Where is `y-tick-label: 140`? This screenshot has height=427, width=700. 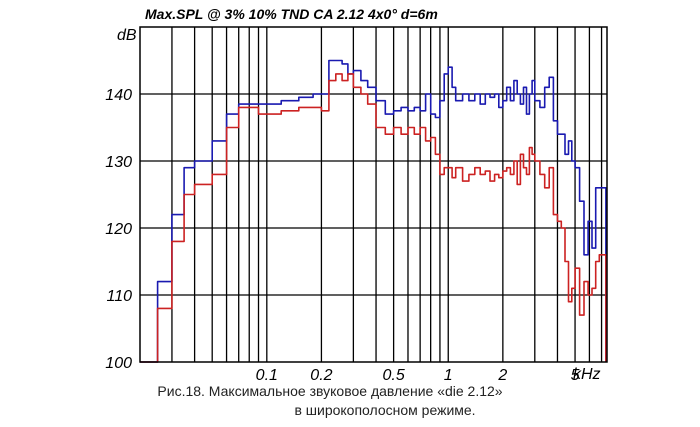 y-tick-label: 140 is located at coordinates (118, 95).